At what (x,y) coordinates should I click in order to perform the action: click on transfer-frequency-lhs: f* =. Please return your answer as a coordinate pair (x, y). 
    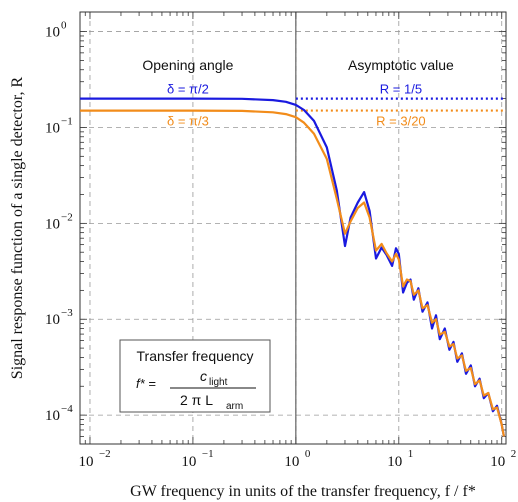
    Looking at the image, I should click on (146, 383).